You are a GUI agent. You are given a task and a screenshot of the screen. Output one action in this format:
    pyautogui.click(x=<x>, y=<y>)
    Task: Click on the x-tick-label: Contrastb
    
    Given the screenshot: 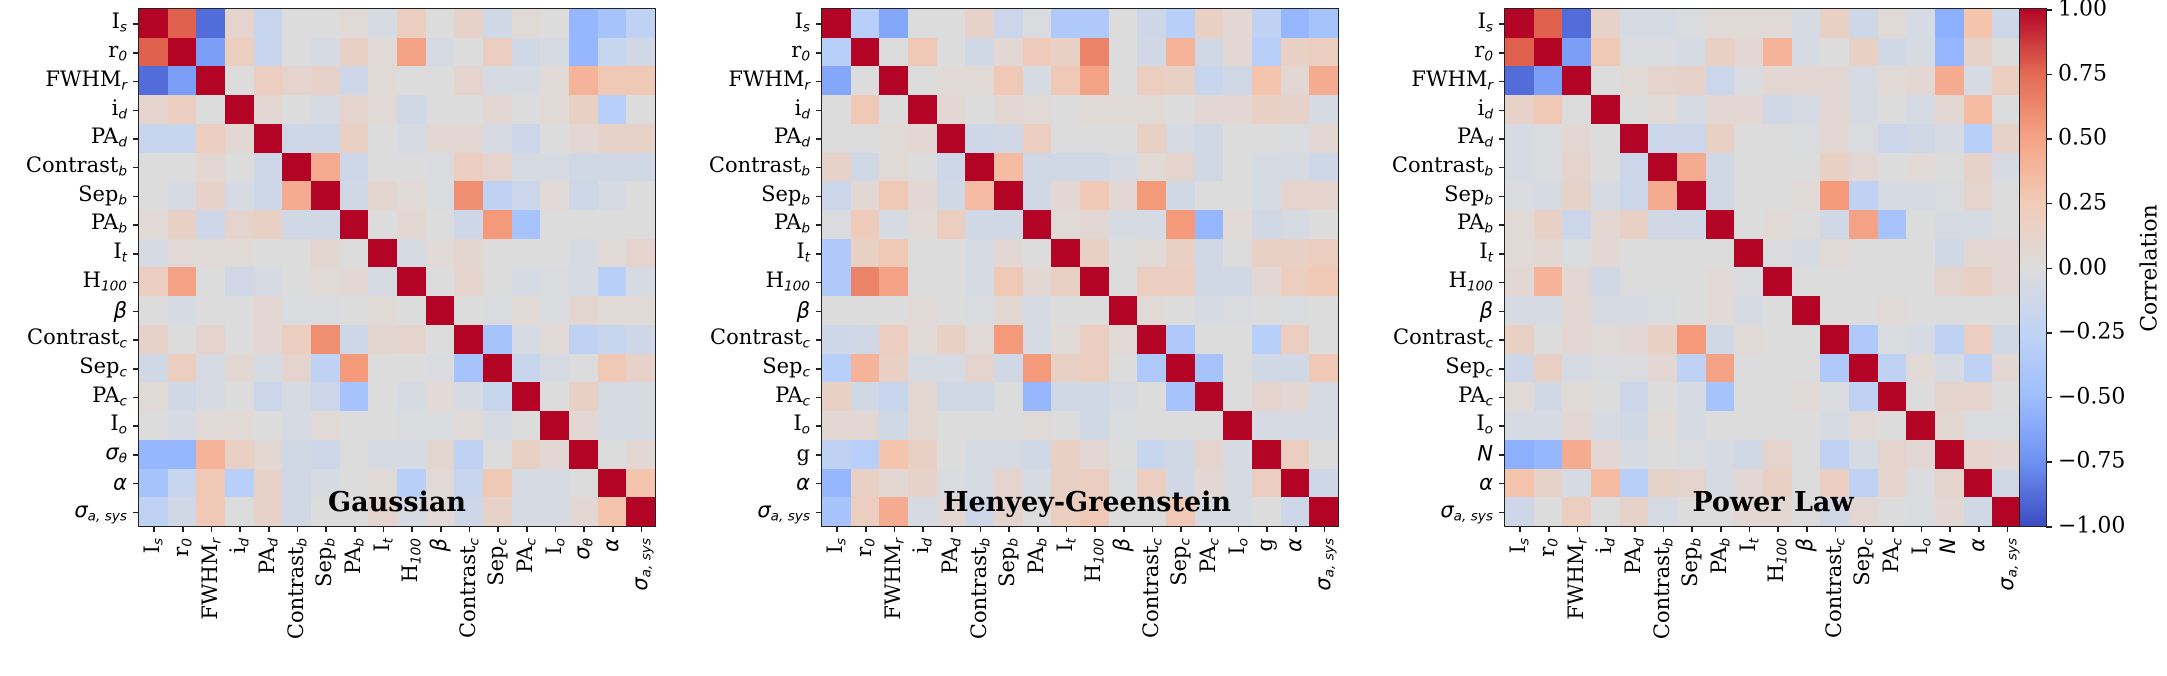 What is the action you would take?
    pyautogui.click(x=297, y=589)
    